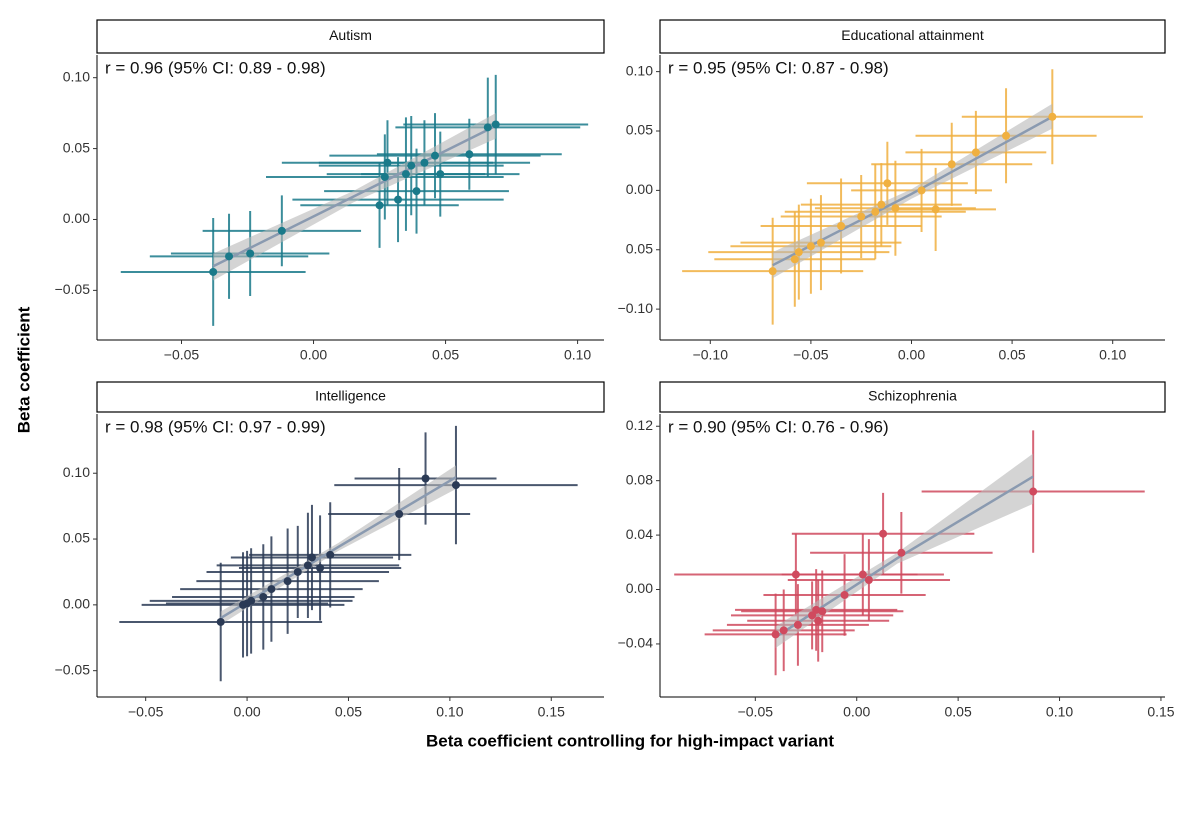 Image resolution: width=1182 pixels, height=831 pixels. What do you see at coordinates (639, 425) in the screenshot?
I see `y-tick-label: 0.12` at bounding box center [639, 425].